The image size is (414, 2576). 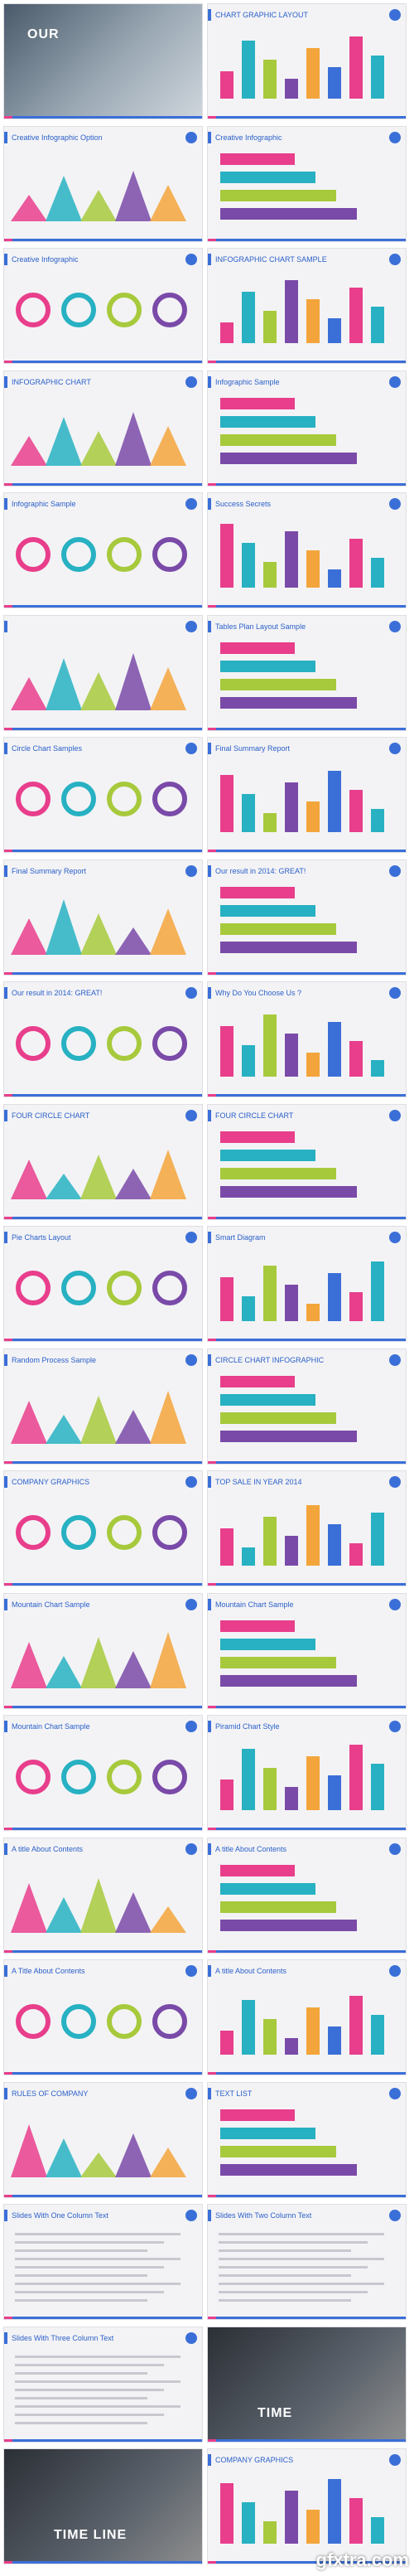 I want to click on slide-thumbnail: TOP SALE IN YEAR 2014, so click(x=307, y=1528).